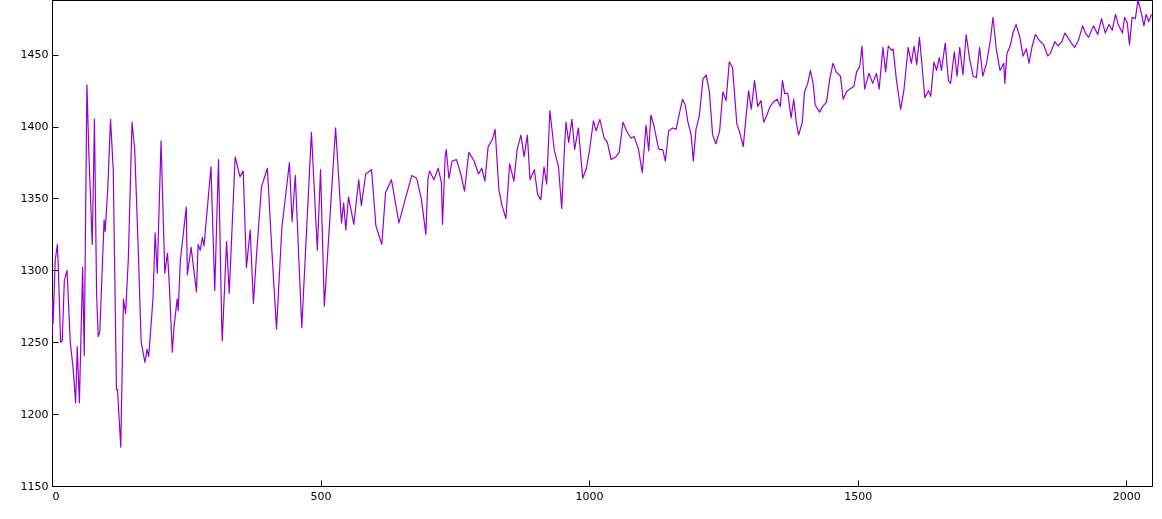 The image size is (1162, 519). Describe the element at coordinates (34, 127) in the screenshot. I see `y-tick-label: 1400` at that location.